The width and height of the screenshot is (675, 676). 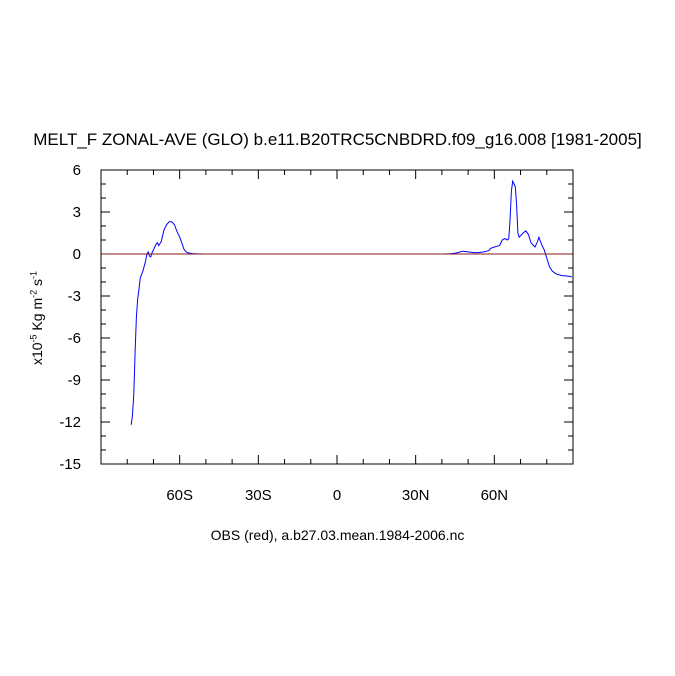 I want to click on y-tick-labels: 6 3 0 -3 -6 -9 -12 -15, so click(x=70, y=317).